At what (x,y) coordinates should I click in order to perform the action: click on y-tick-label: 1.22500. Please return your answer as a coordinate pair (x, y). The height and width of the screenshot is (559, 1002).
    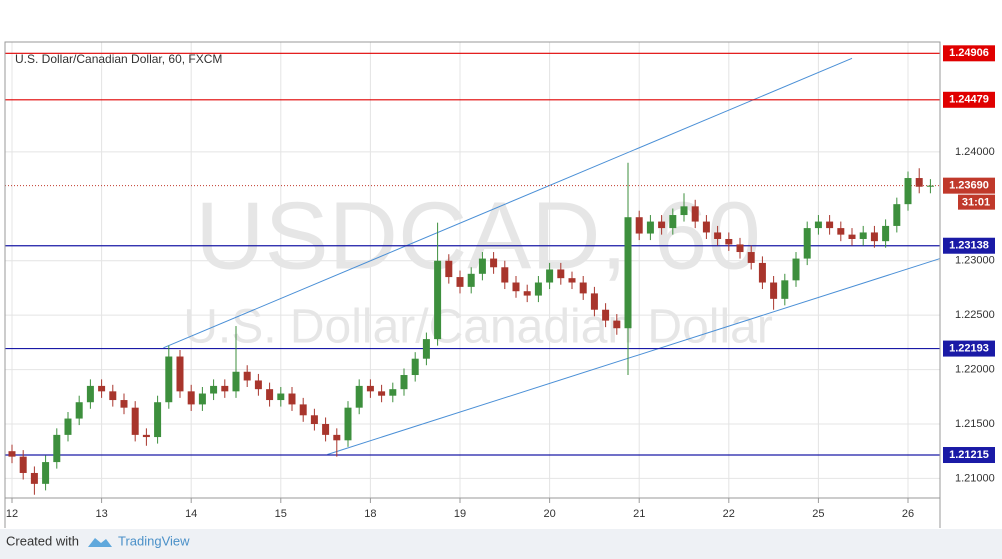
    Looking at the image, I should click on (975, 315).